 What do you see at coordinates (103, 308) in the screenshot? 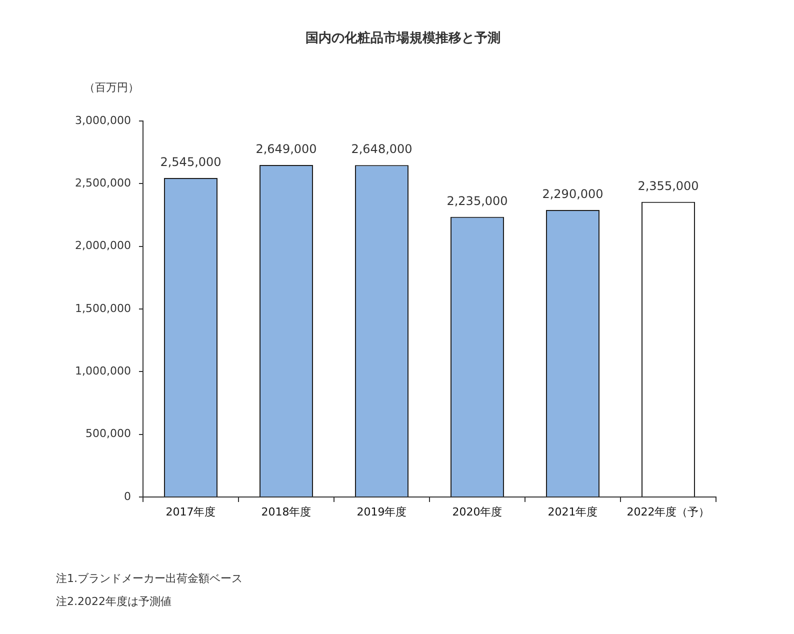
I see `y-tick-label: 1,500,000` at bounding box center [103, 308].